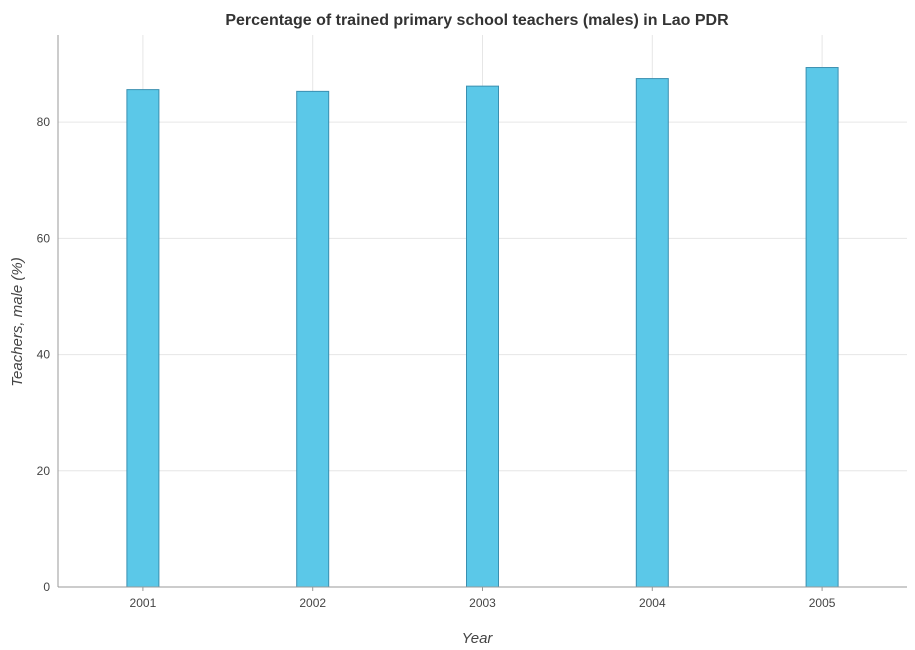 Image resolution: width=915 pixels, height=650 pixels. What do you see at coordinates (313, 339) in the screenshot?
I see `bar-2002` at bounding box center [313, 339].